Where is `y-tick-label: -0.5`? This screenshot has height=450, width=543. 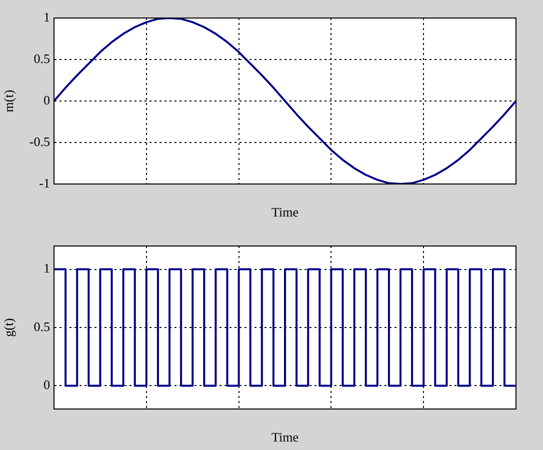 y-tick-label: -0.5 is located at coordinates (39, 141).